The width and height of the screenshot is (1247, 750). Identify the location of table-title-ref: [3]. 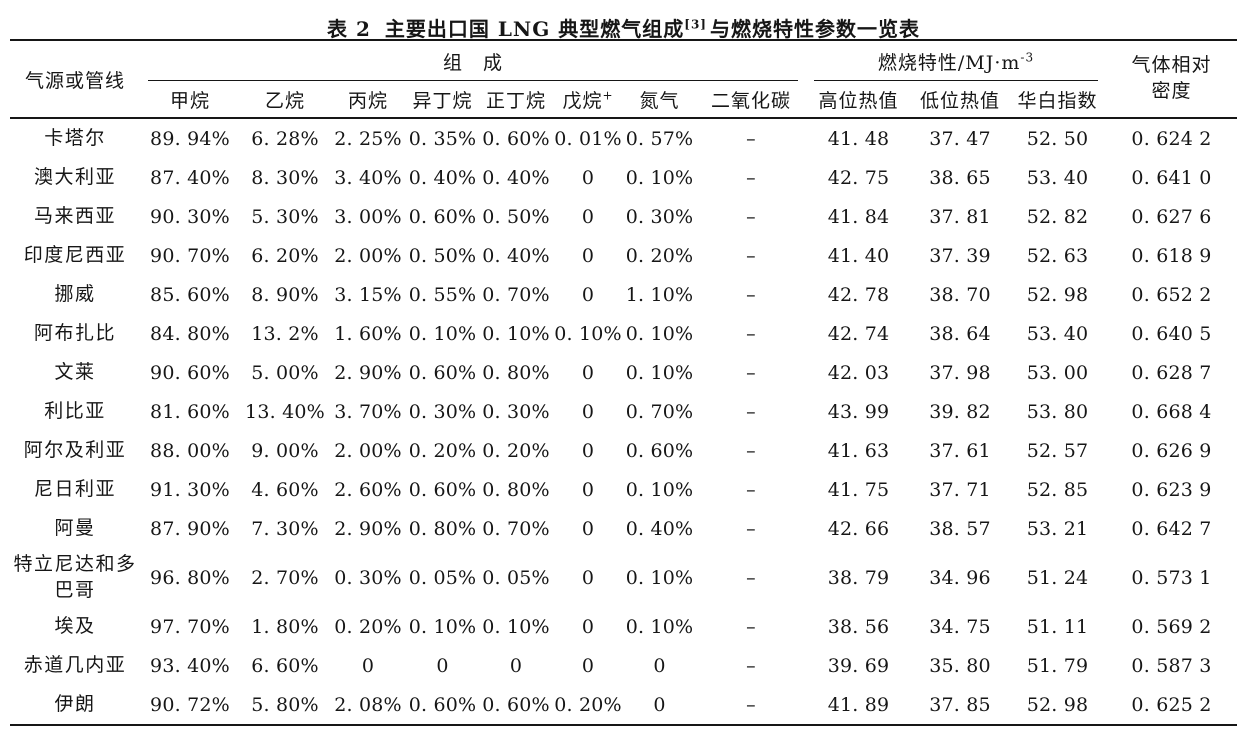
(695, 24).